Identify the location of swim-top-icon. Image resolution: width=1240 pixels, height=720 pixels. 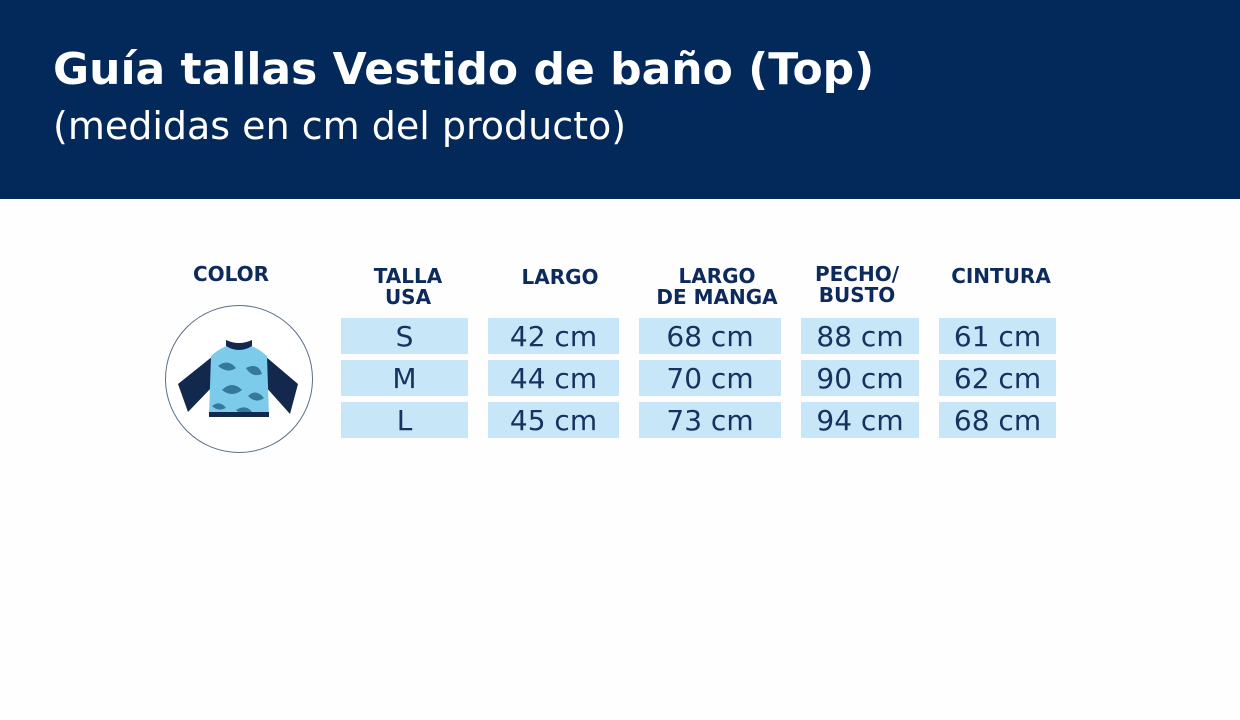
(238, 378).